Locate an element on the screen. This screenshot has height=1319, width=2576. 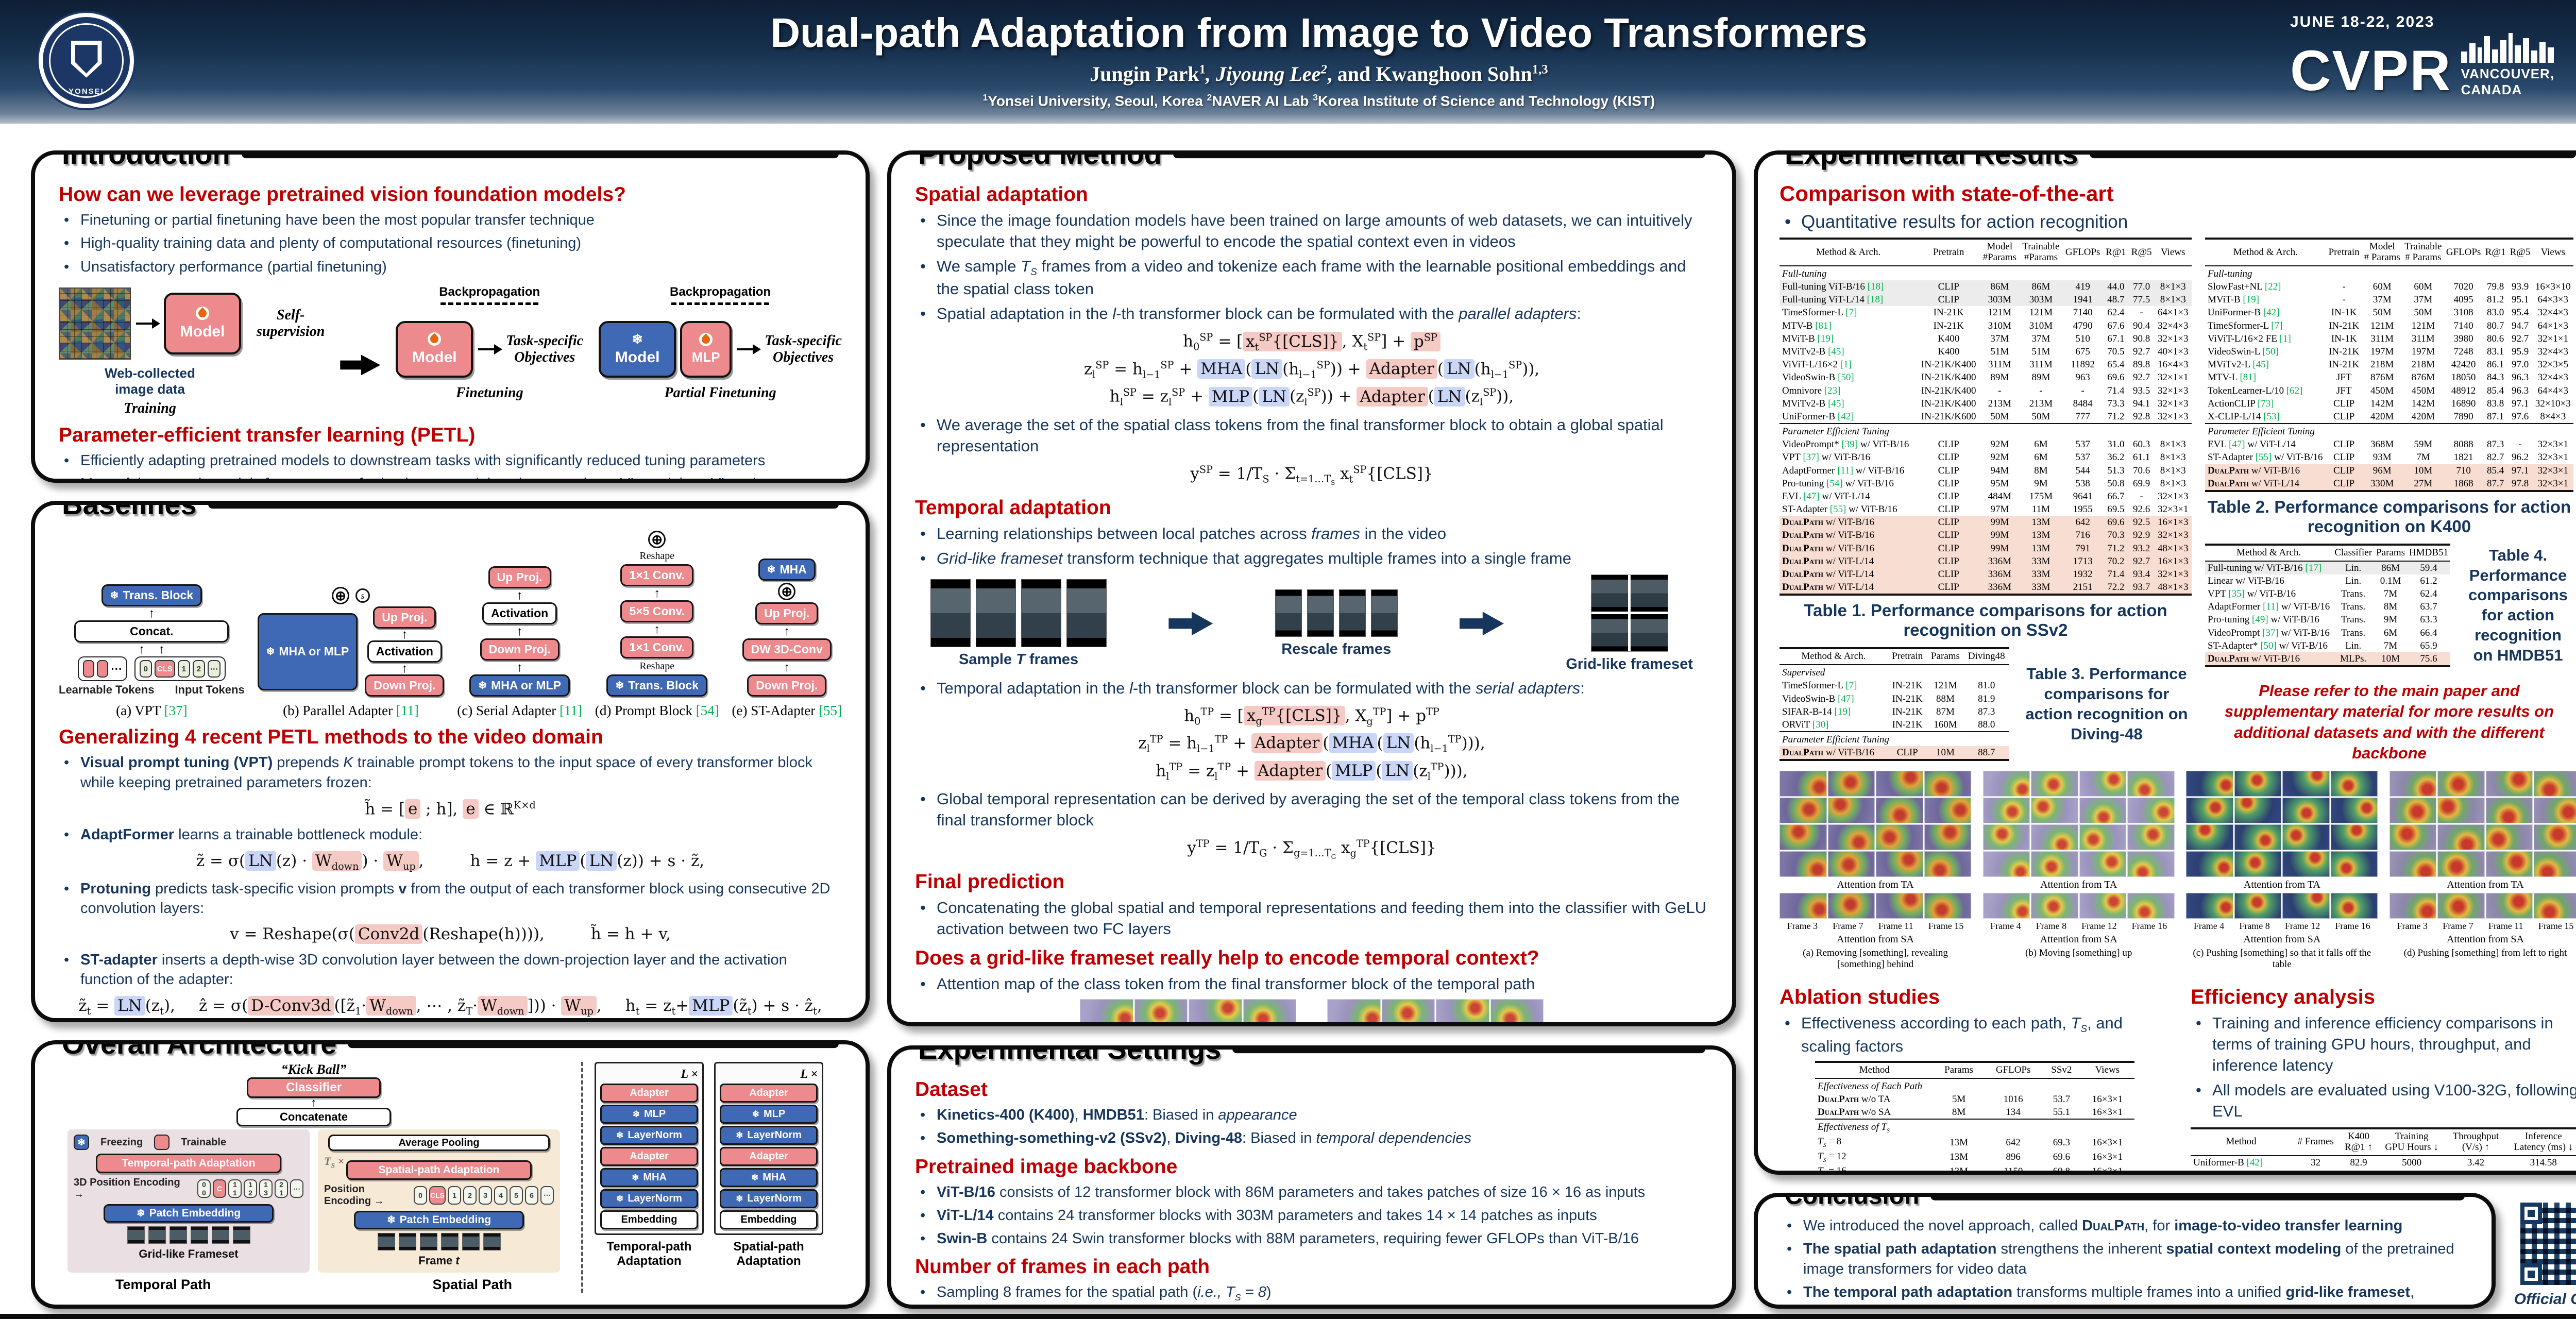
model-block-frozen: ❄ Model is located at coordinates (638, 349).